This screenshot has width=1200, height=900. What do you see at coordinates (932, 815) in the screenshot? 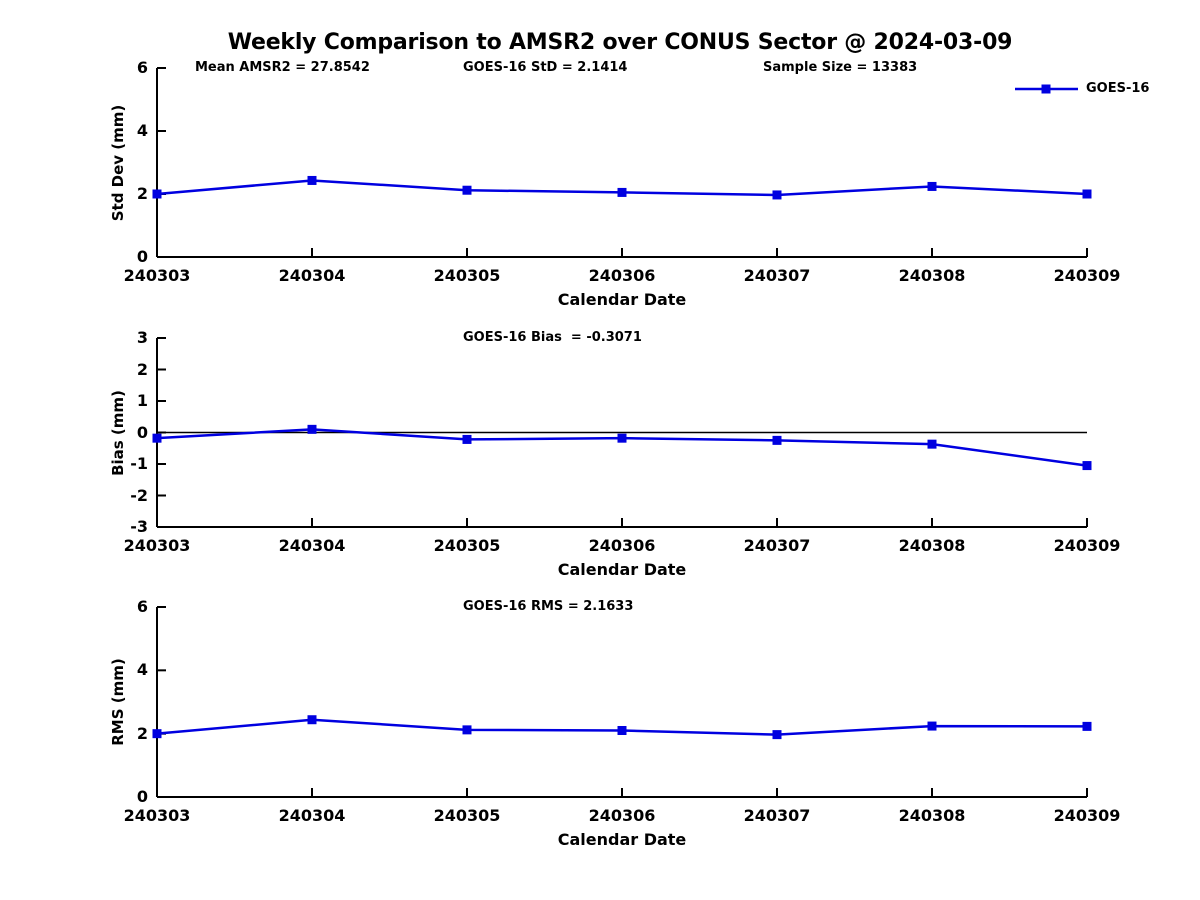
I see `rms-x-tick-label: 240308` at bounding box center [932, 815].